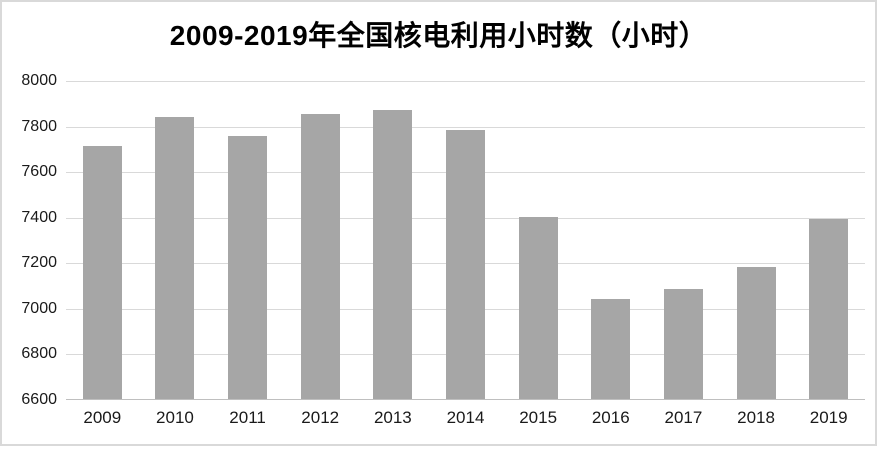 The width and height of the screenshot is (888, 452). Describe the element at coordinates (39, 172) in the screenshot. I see `y-axis-tick-label: 7600` at that location.